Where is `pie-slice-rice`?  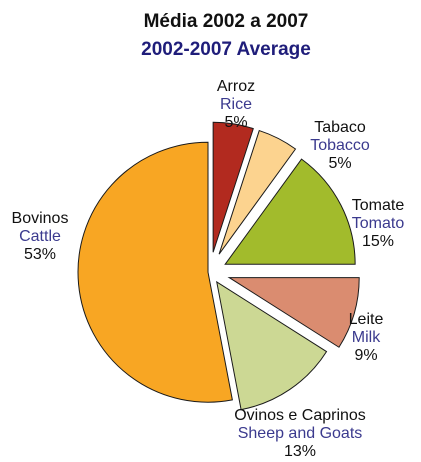 pie-slice-rice is located at coordinates (233, 187).